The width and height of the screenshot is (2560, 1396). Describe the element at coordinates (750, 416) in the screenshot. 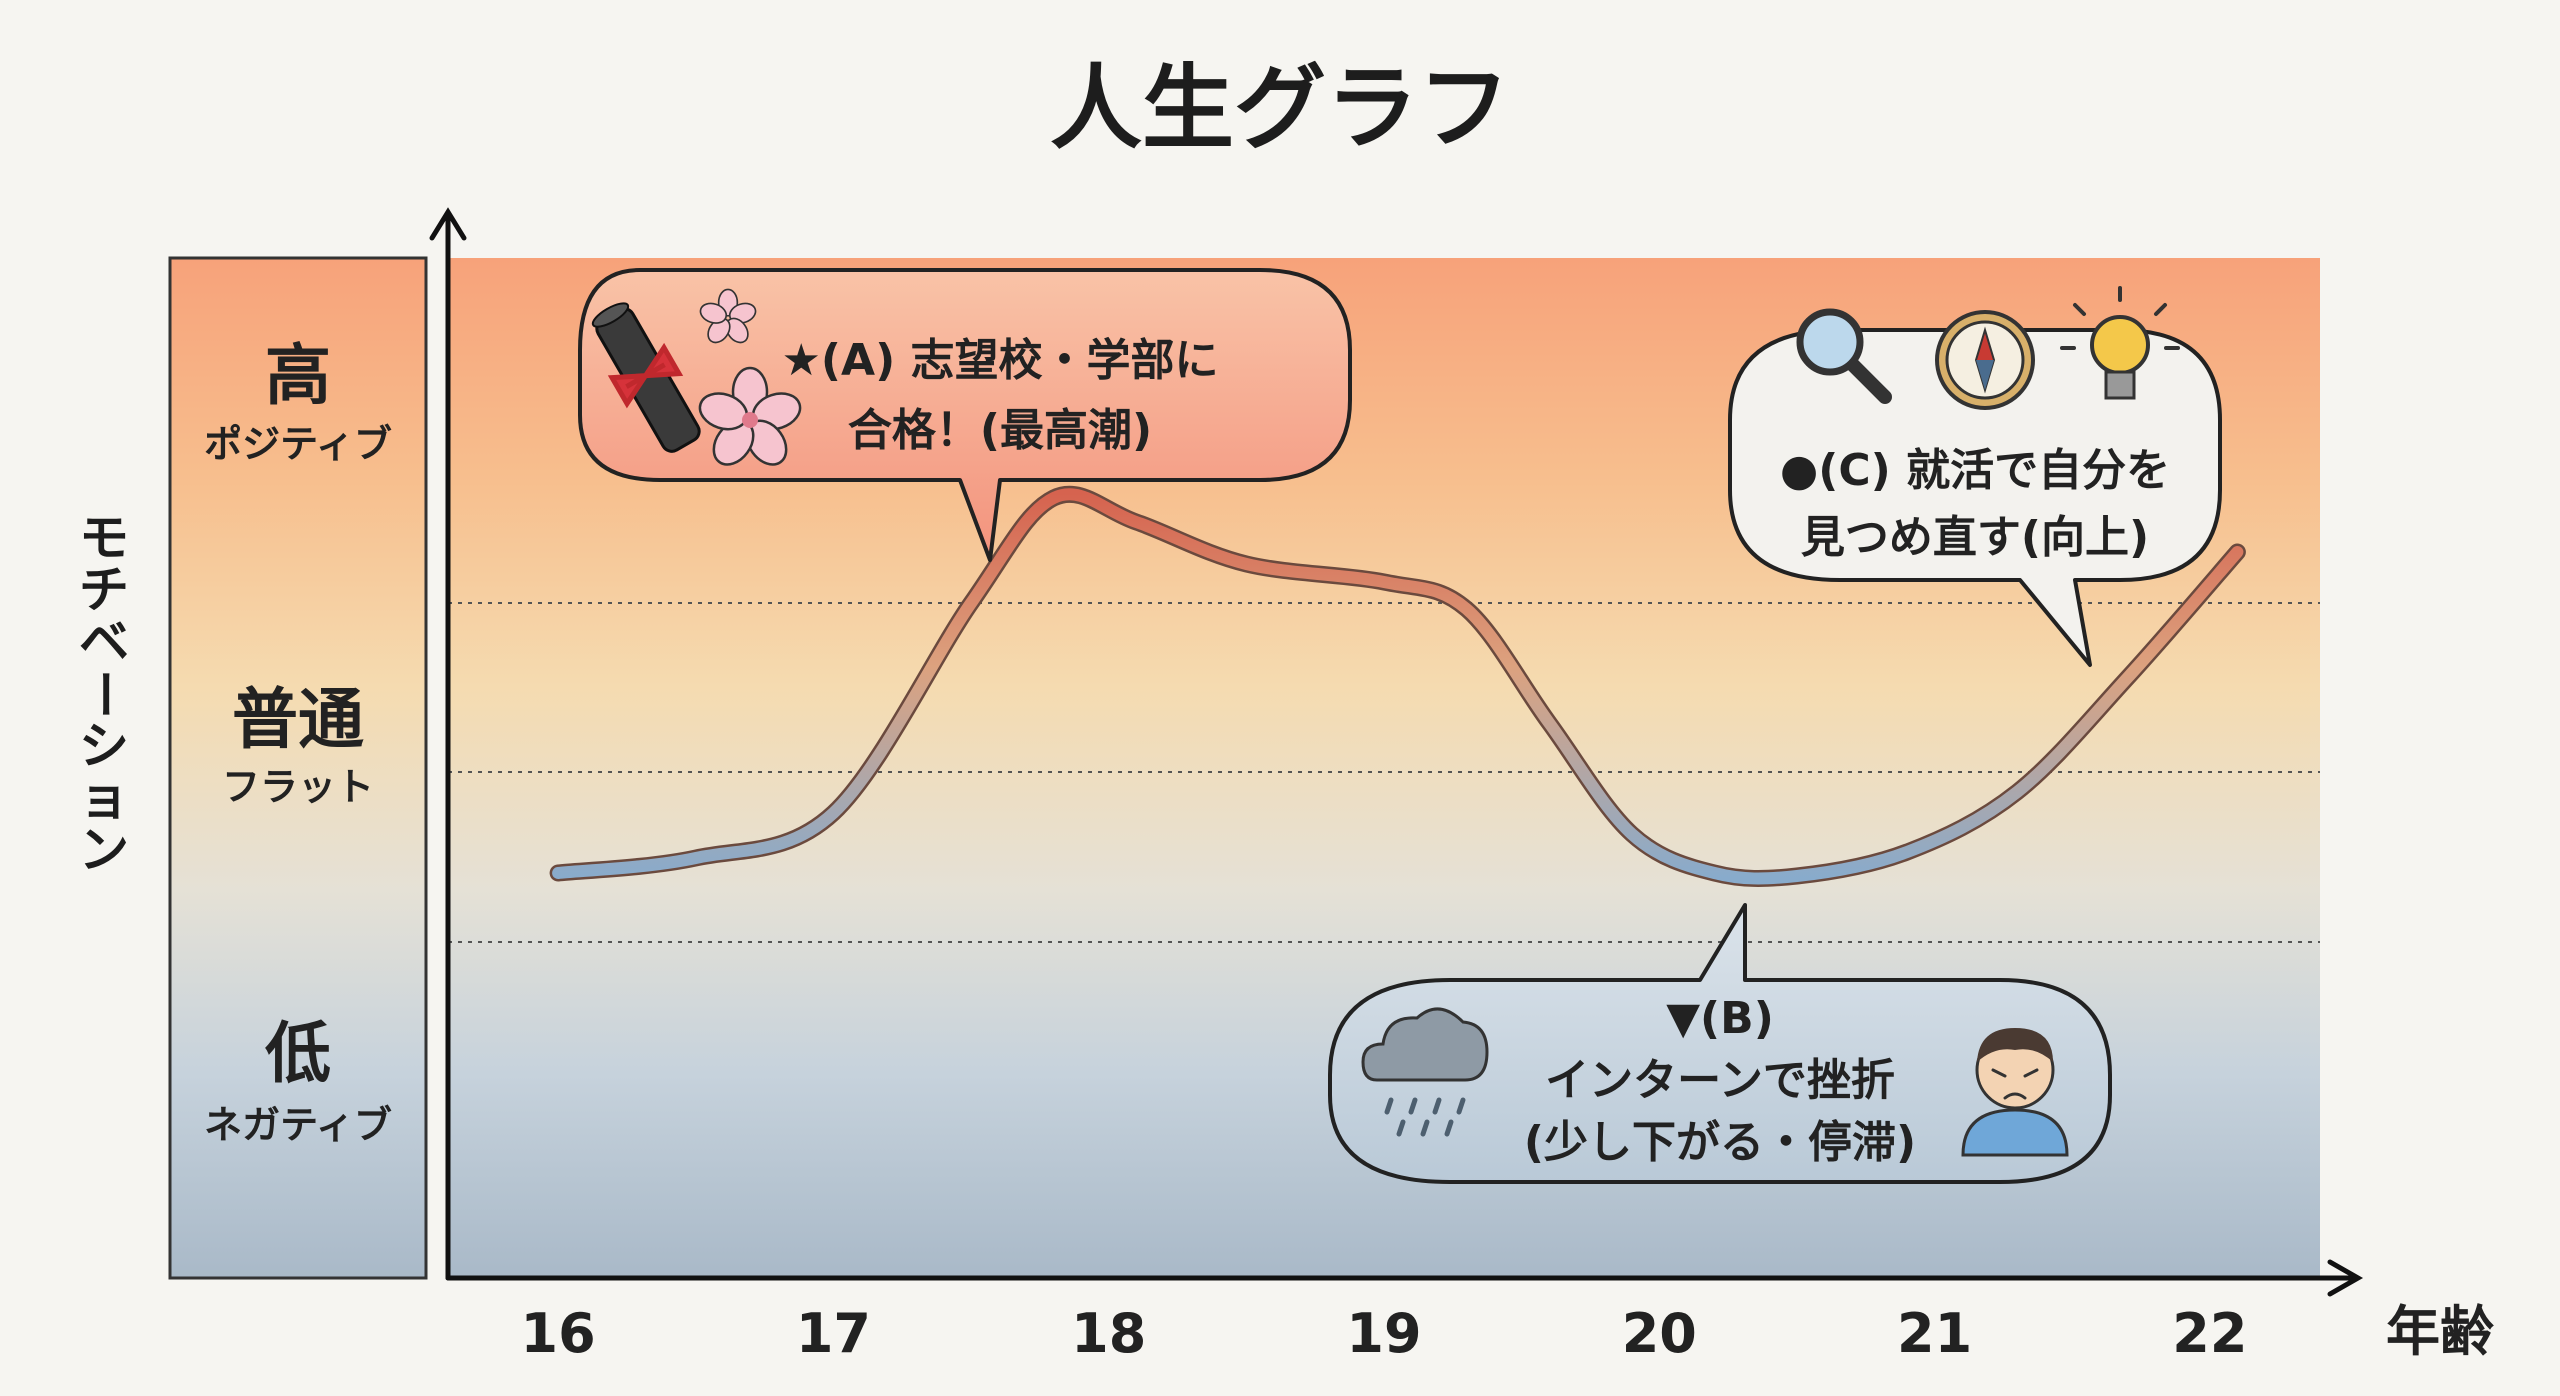

I see `sakura-icon` at that location.